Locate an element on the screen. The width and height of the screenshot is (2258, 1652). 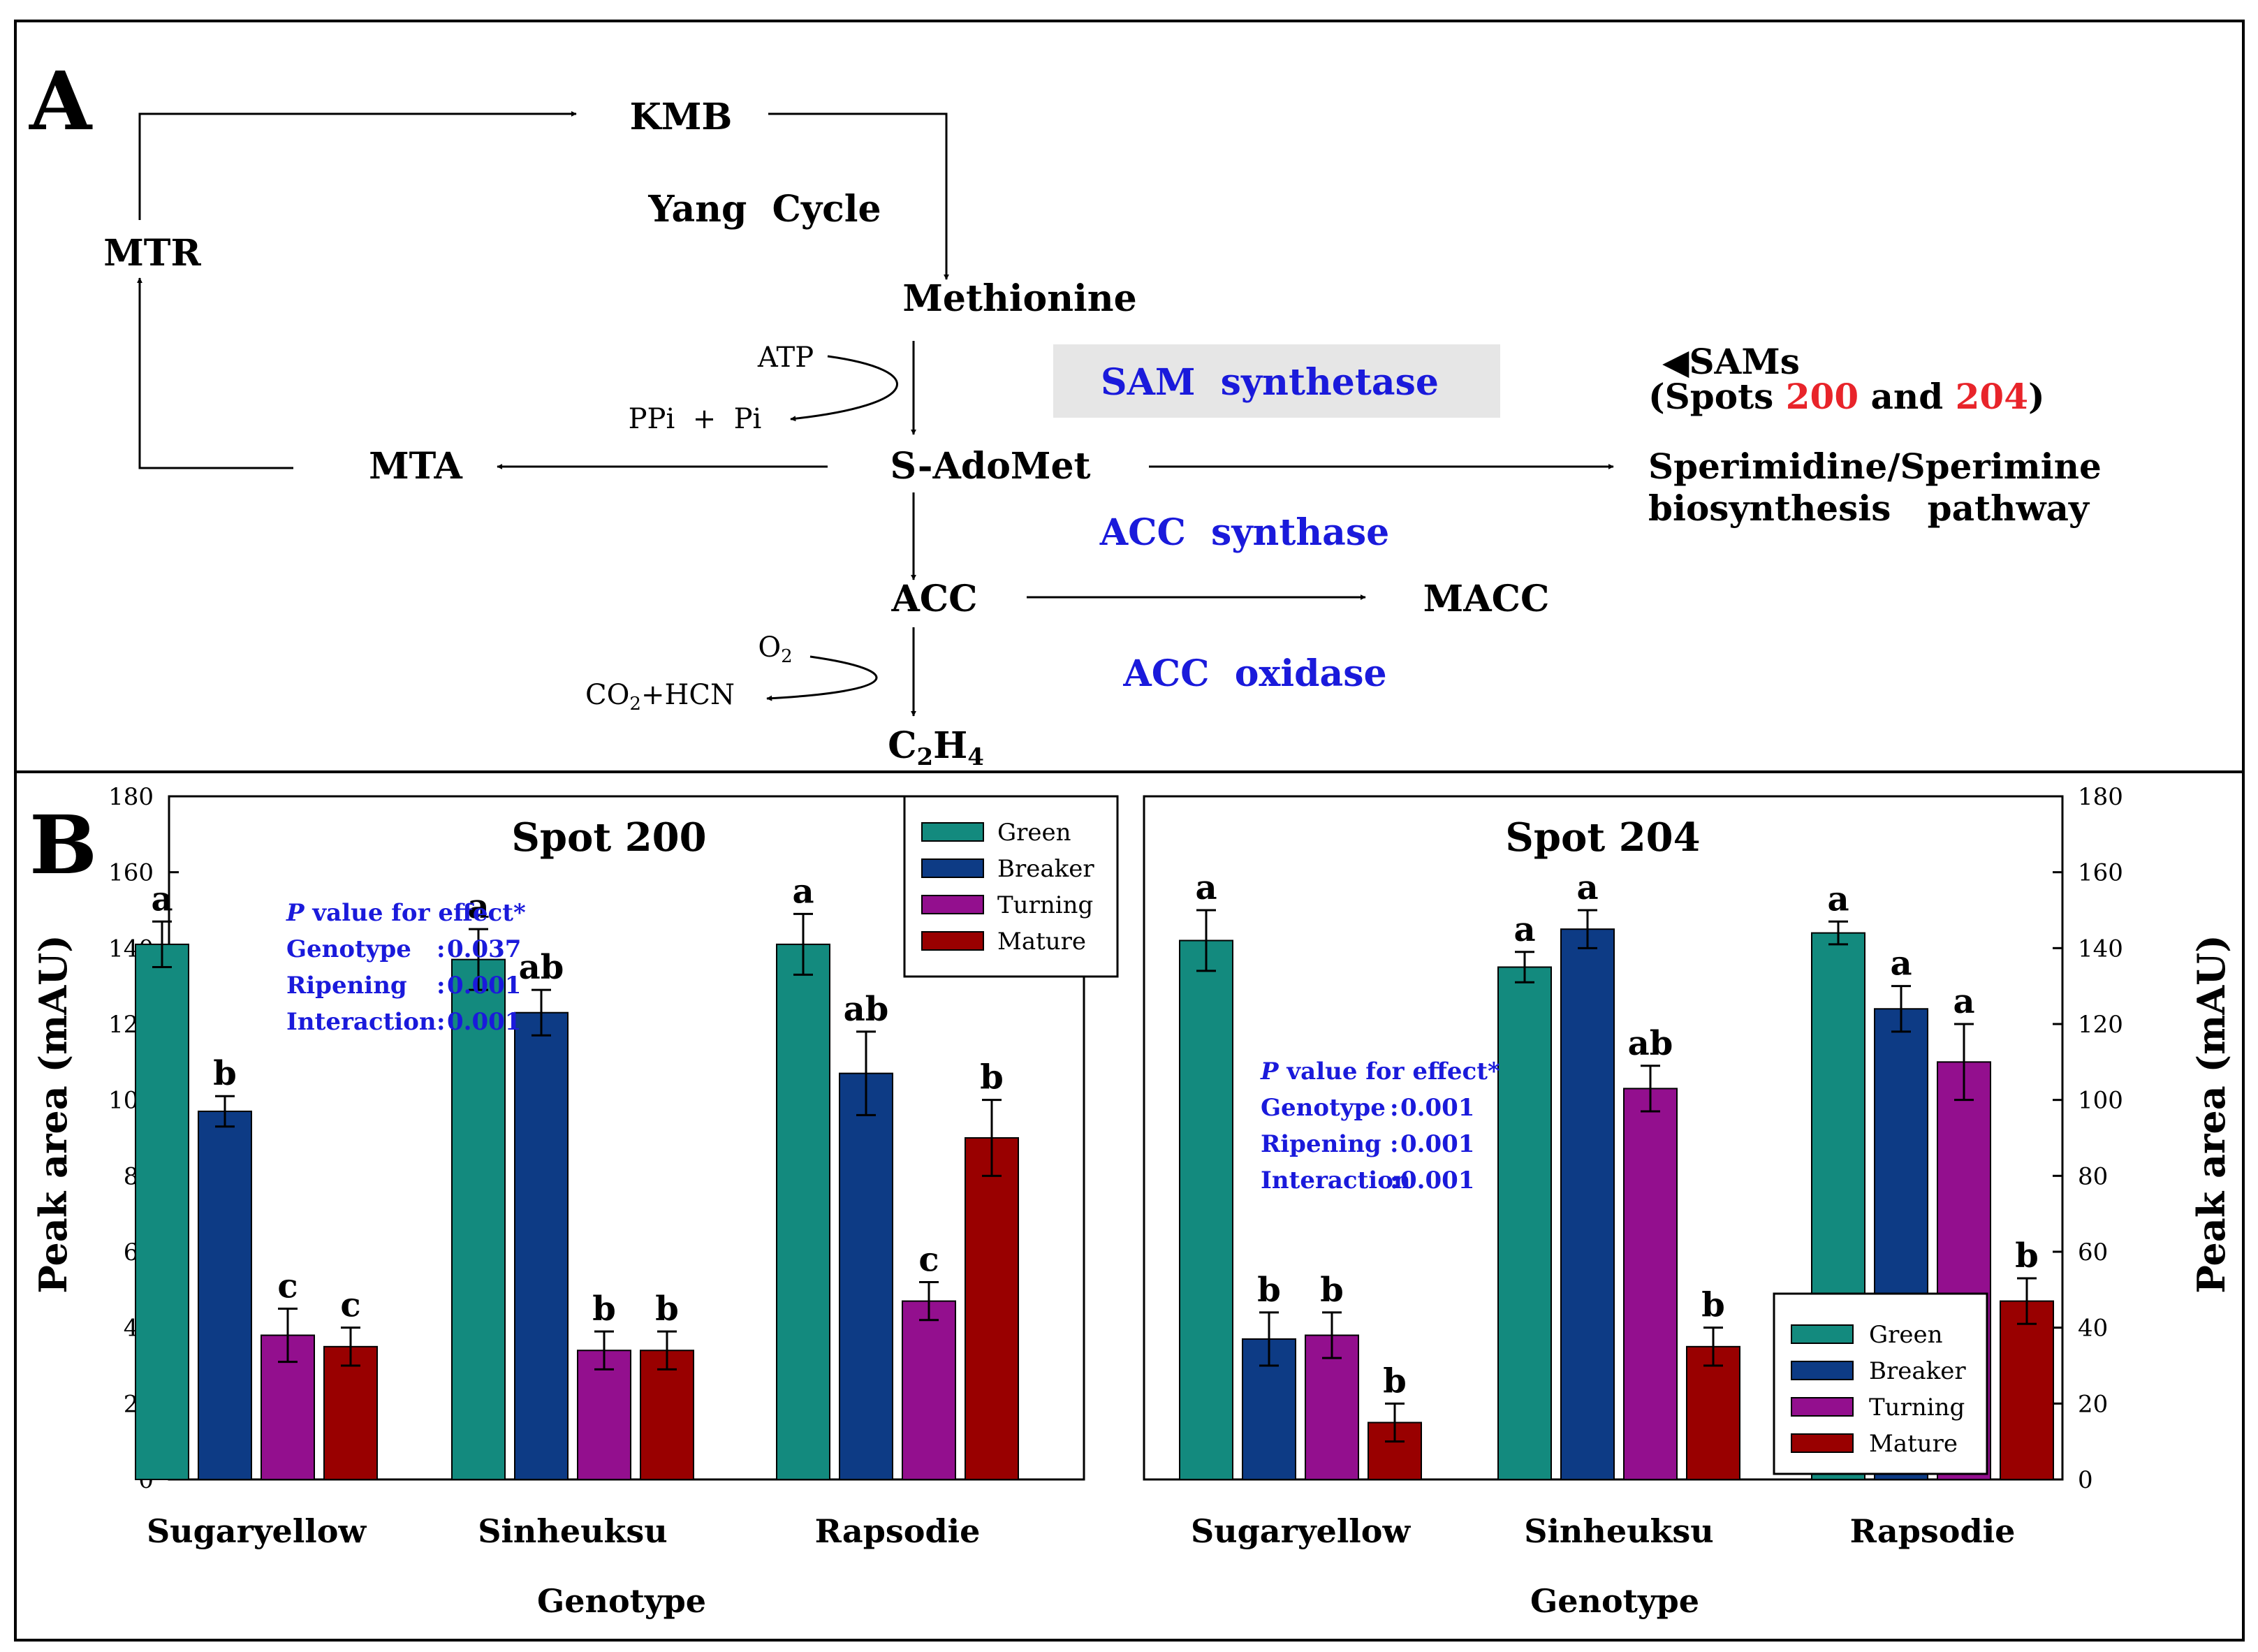
arrow-kmb-to-methionine is located at coordinates (858, 196).